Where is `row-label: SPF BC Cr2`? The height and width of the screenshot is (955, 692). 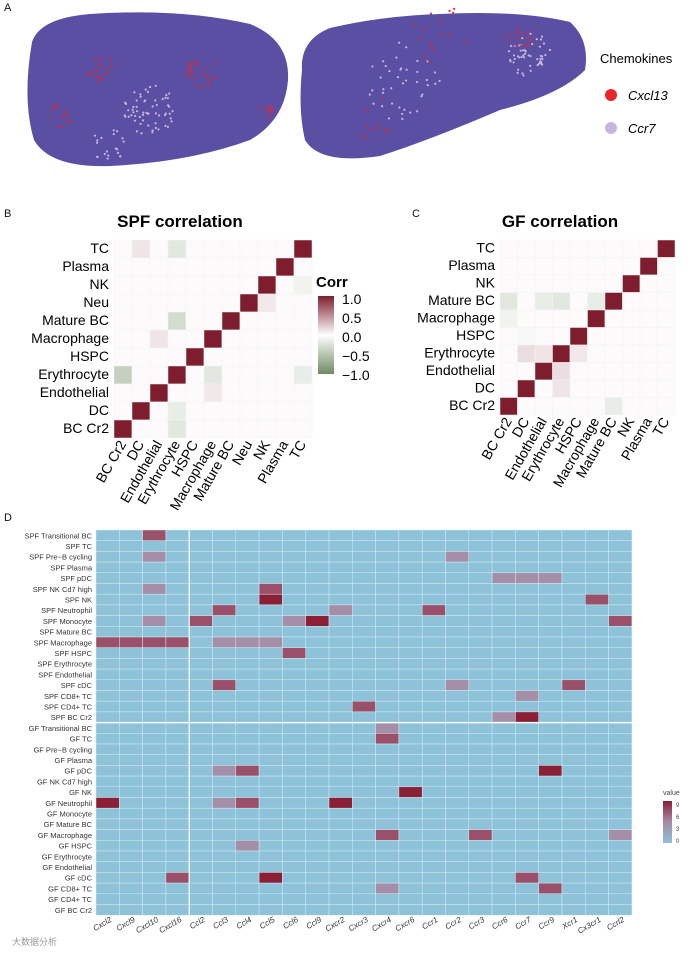 row-label: SPF BC Cr2 is located at coordinates (71, 717).